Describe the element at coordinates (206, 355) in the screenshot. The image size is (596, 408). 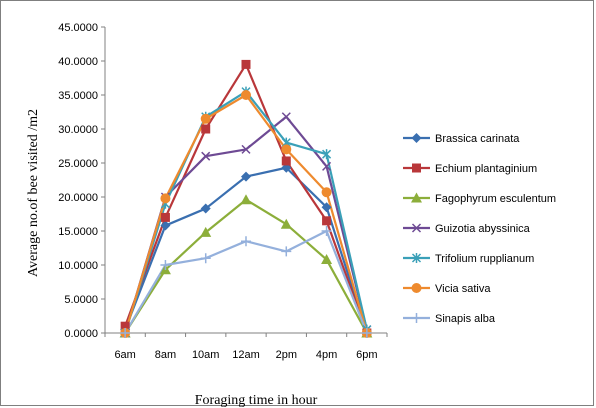
I see `x-tick-label: 10am` at that location.